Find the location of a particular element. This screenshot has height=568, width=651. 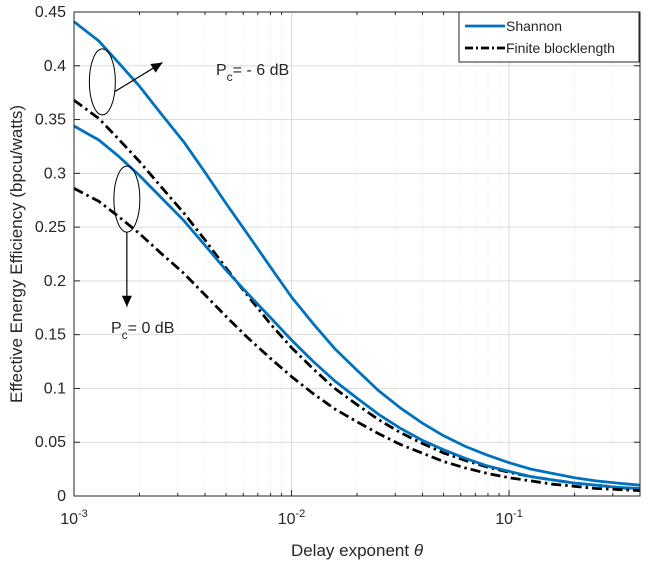

legend: Shannon Finite blocklength is located at coordinates (549, 37).